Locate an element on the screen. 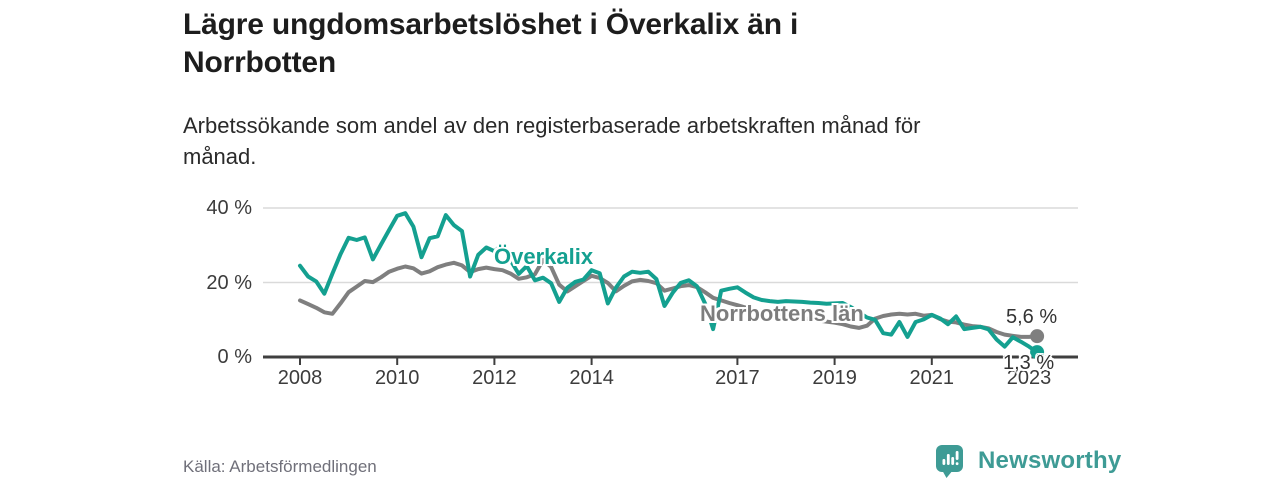 The height and width of the screenshot is (480, 1280). x-tick-label: 2012 is located at coordinates (494, 378).